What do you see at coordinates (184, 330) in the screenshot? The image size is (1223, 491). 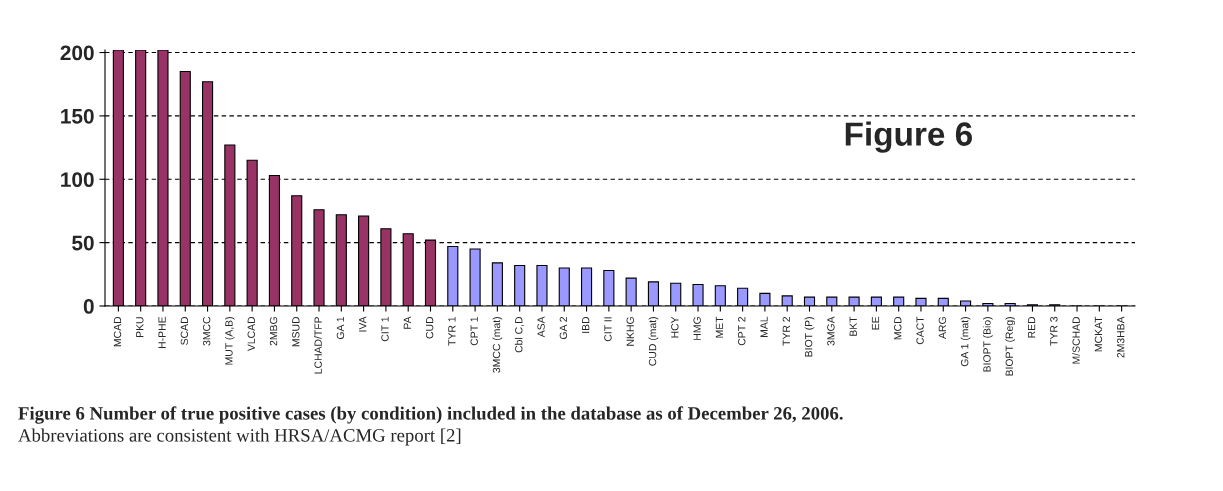 I see `x-tick-label: SCAD` at bounding box center [184, 330].